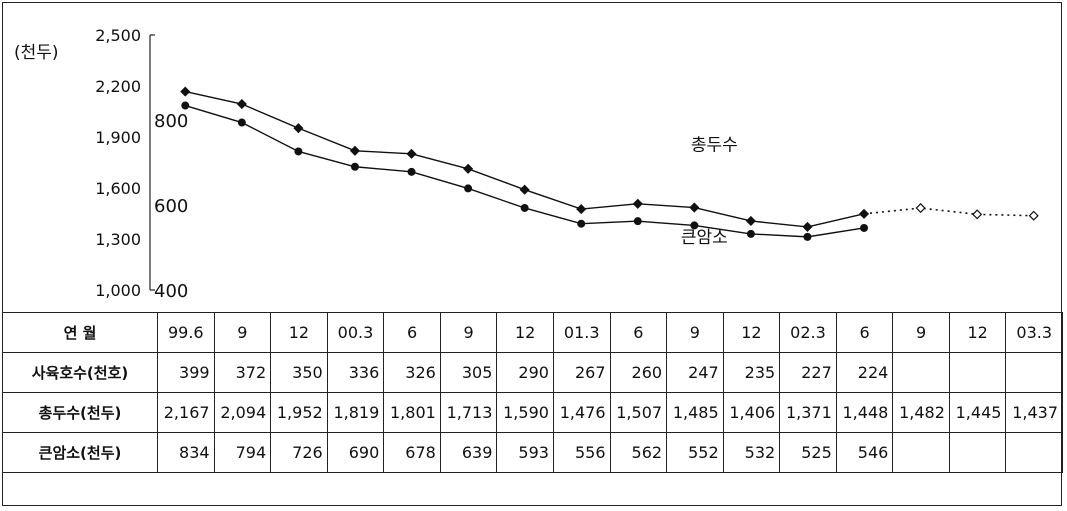 Image resolution: width=1067 pixels, height=511 pixels. I want to click on table-cell: 794, so click(242, 452).